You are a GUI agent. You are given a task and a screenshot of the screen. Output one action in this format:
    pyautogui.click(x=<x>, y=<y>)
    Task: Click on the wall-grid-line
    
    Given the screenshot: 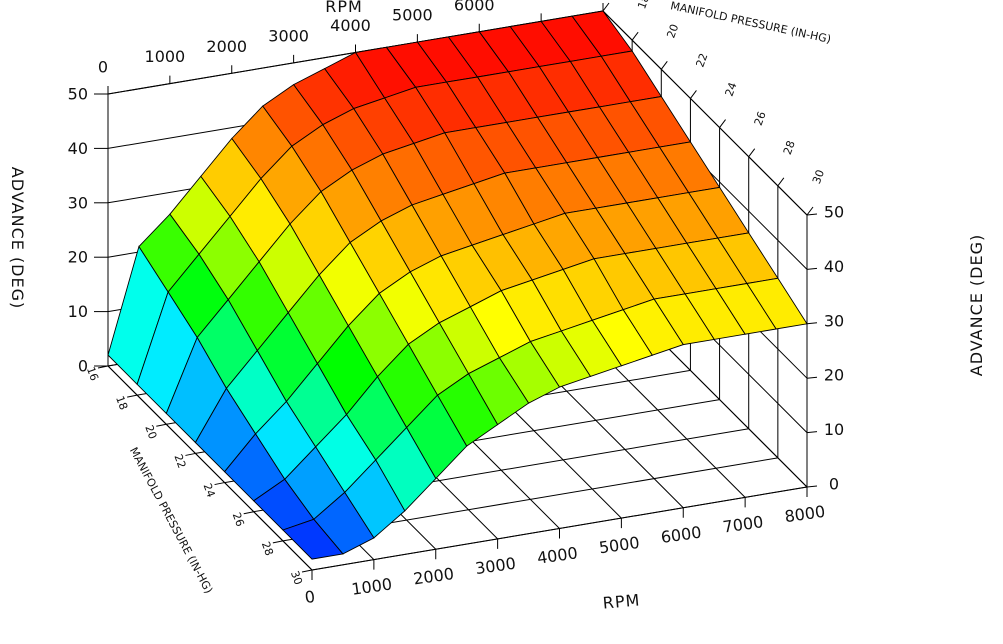 What is the action you would take?
    pyautogui.click(x=705, y=113)
    